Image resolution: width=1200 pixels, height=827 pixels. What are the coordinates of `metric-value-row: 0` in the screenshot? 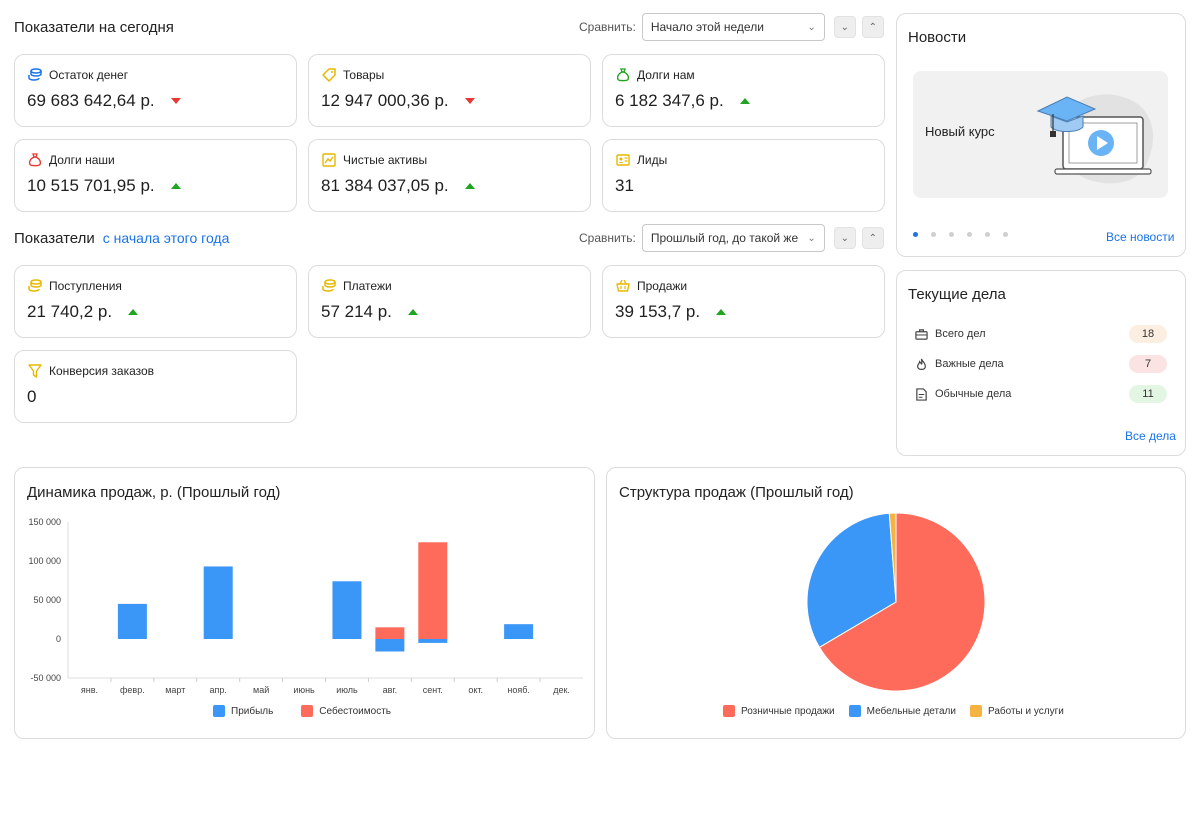 It's located at (155, 397).